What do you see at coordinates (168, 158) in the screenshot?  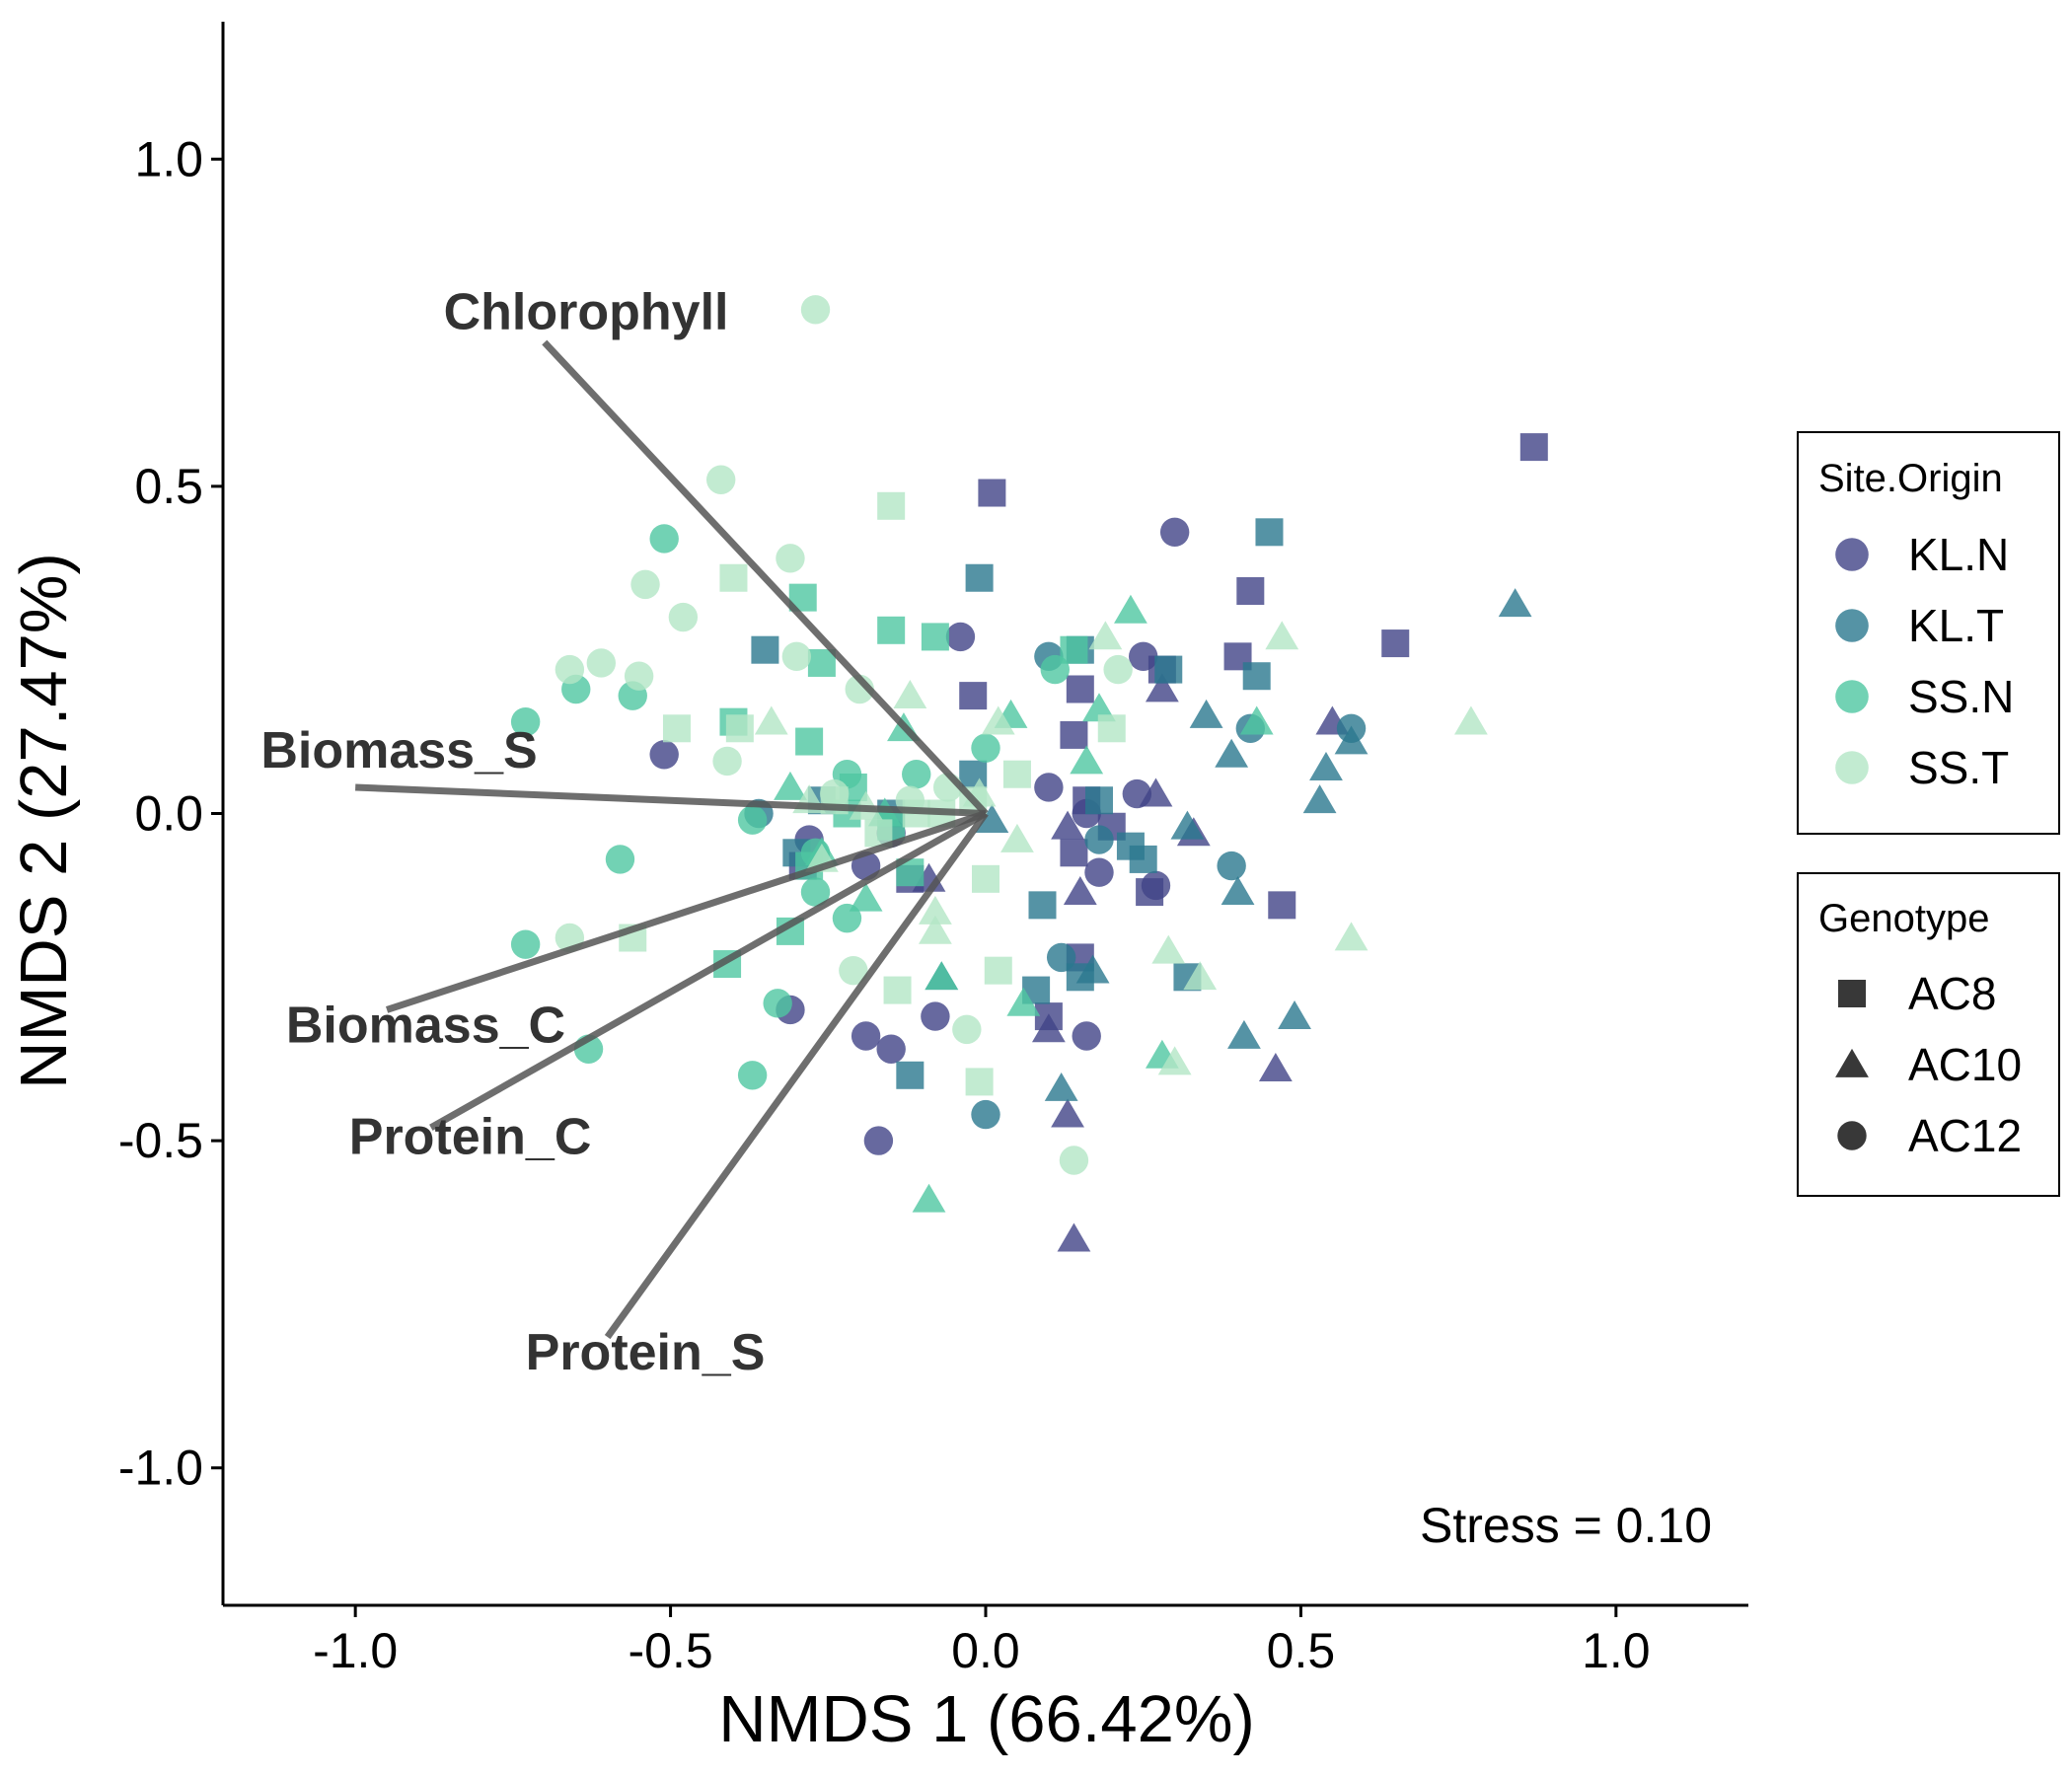 I see `y-tick-label: 1.0` at bounding box center [168, 158].